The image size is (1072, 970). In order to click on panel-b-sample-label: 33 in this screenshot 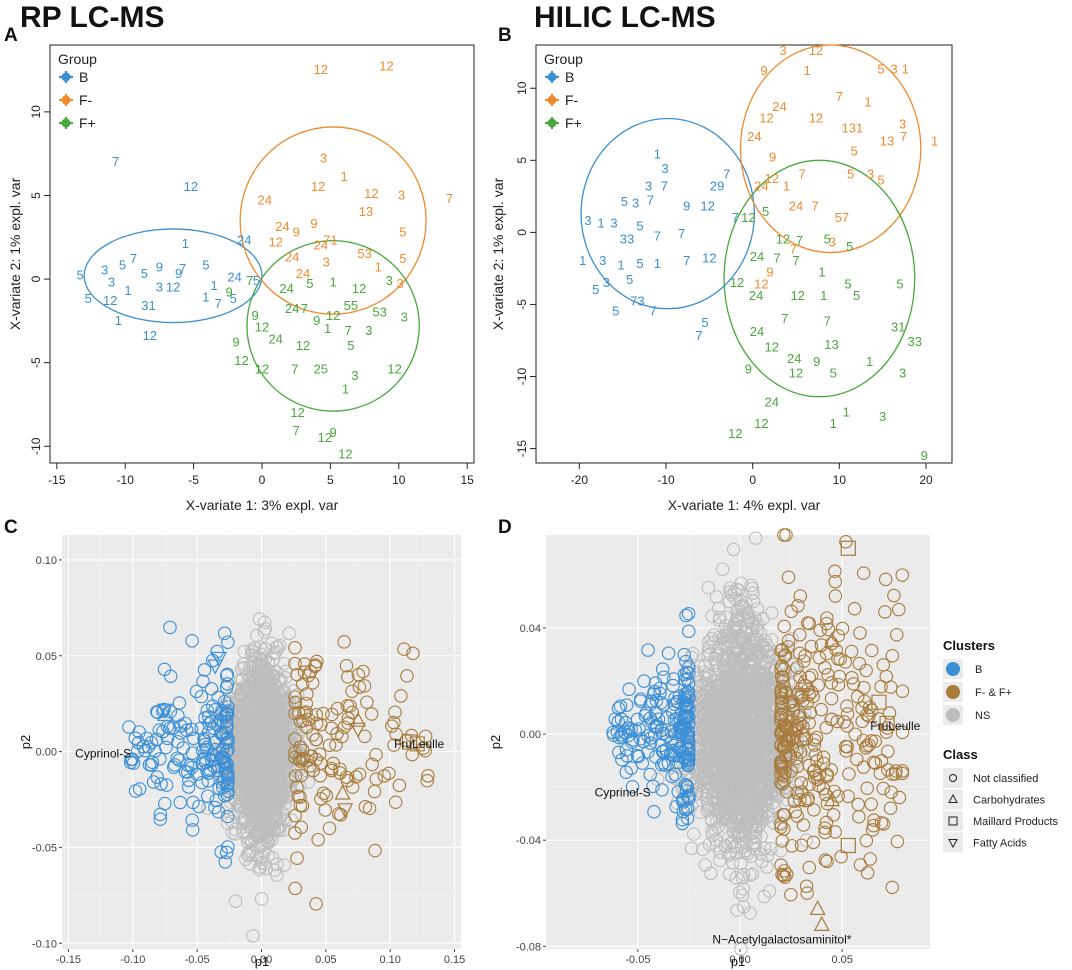, I will do `click(914, 341)`.